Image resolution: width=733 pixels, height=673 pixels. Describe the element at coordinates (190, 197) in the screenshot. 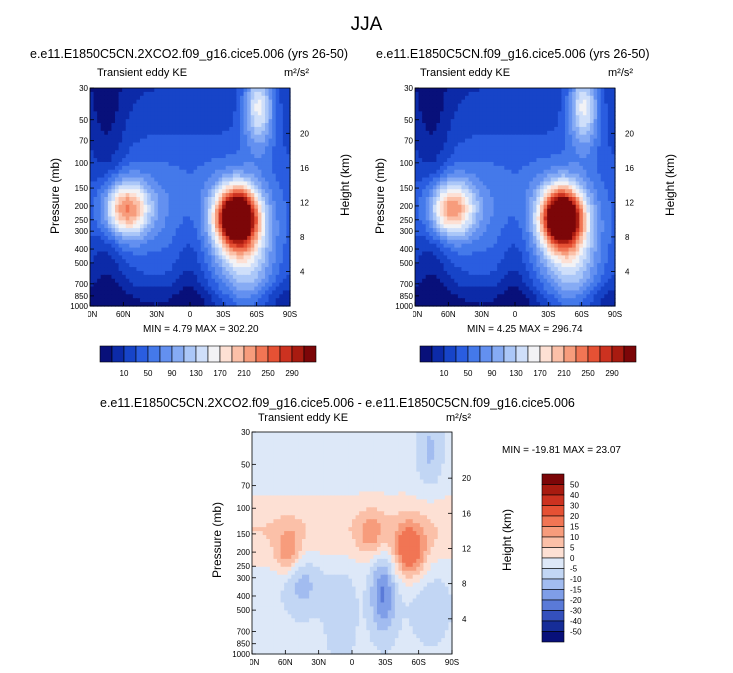

I see `heatmap-cells` at that location.